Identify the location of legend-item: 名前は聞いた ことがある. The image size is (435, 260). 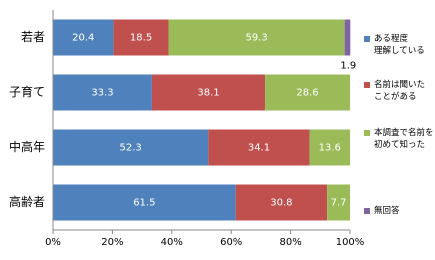
(394, 91).